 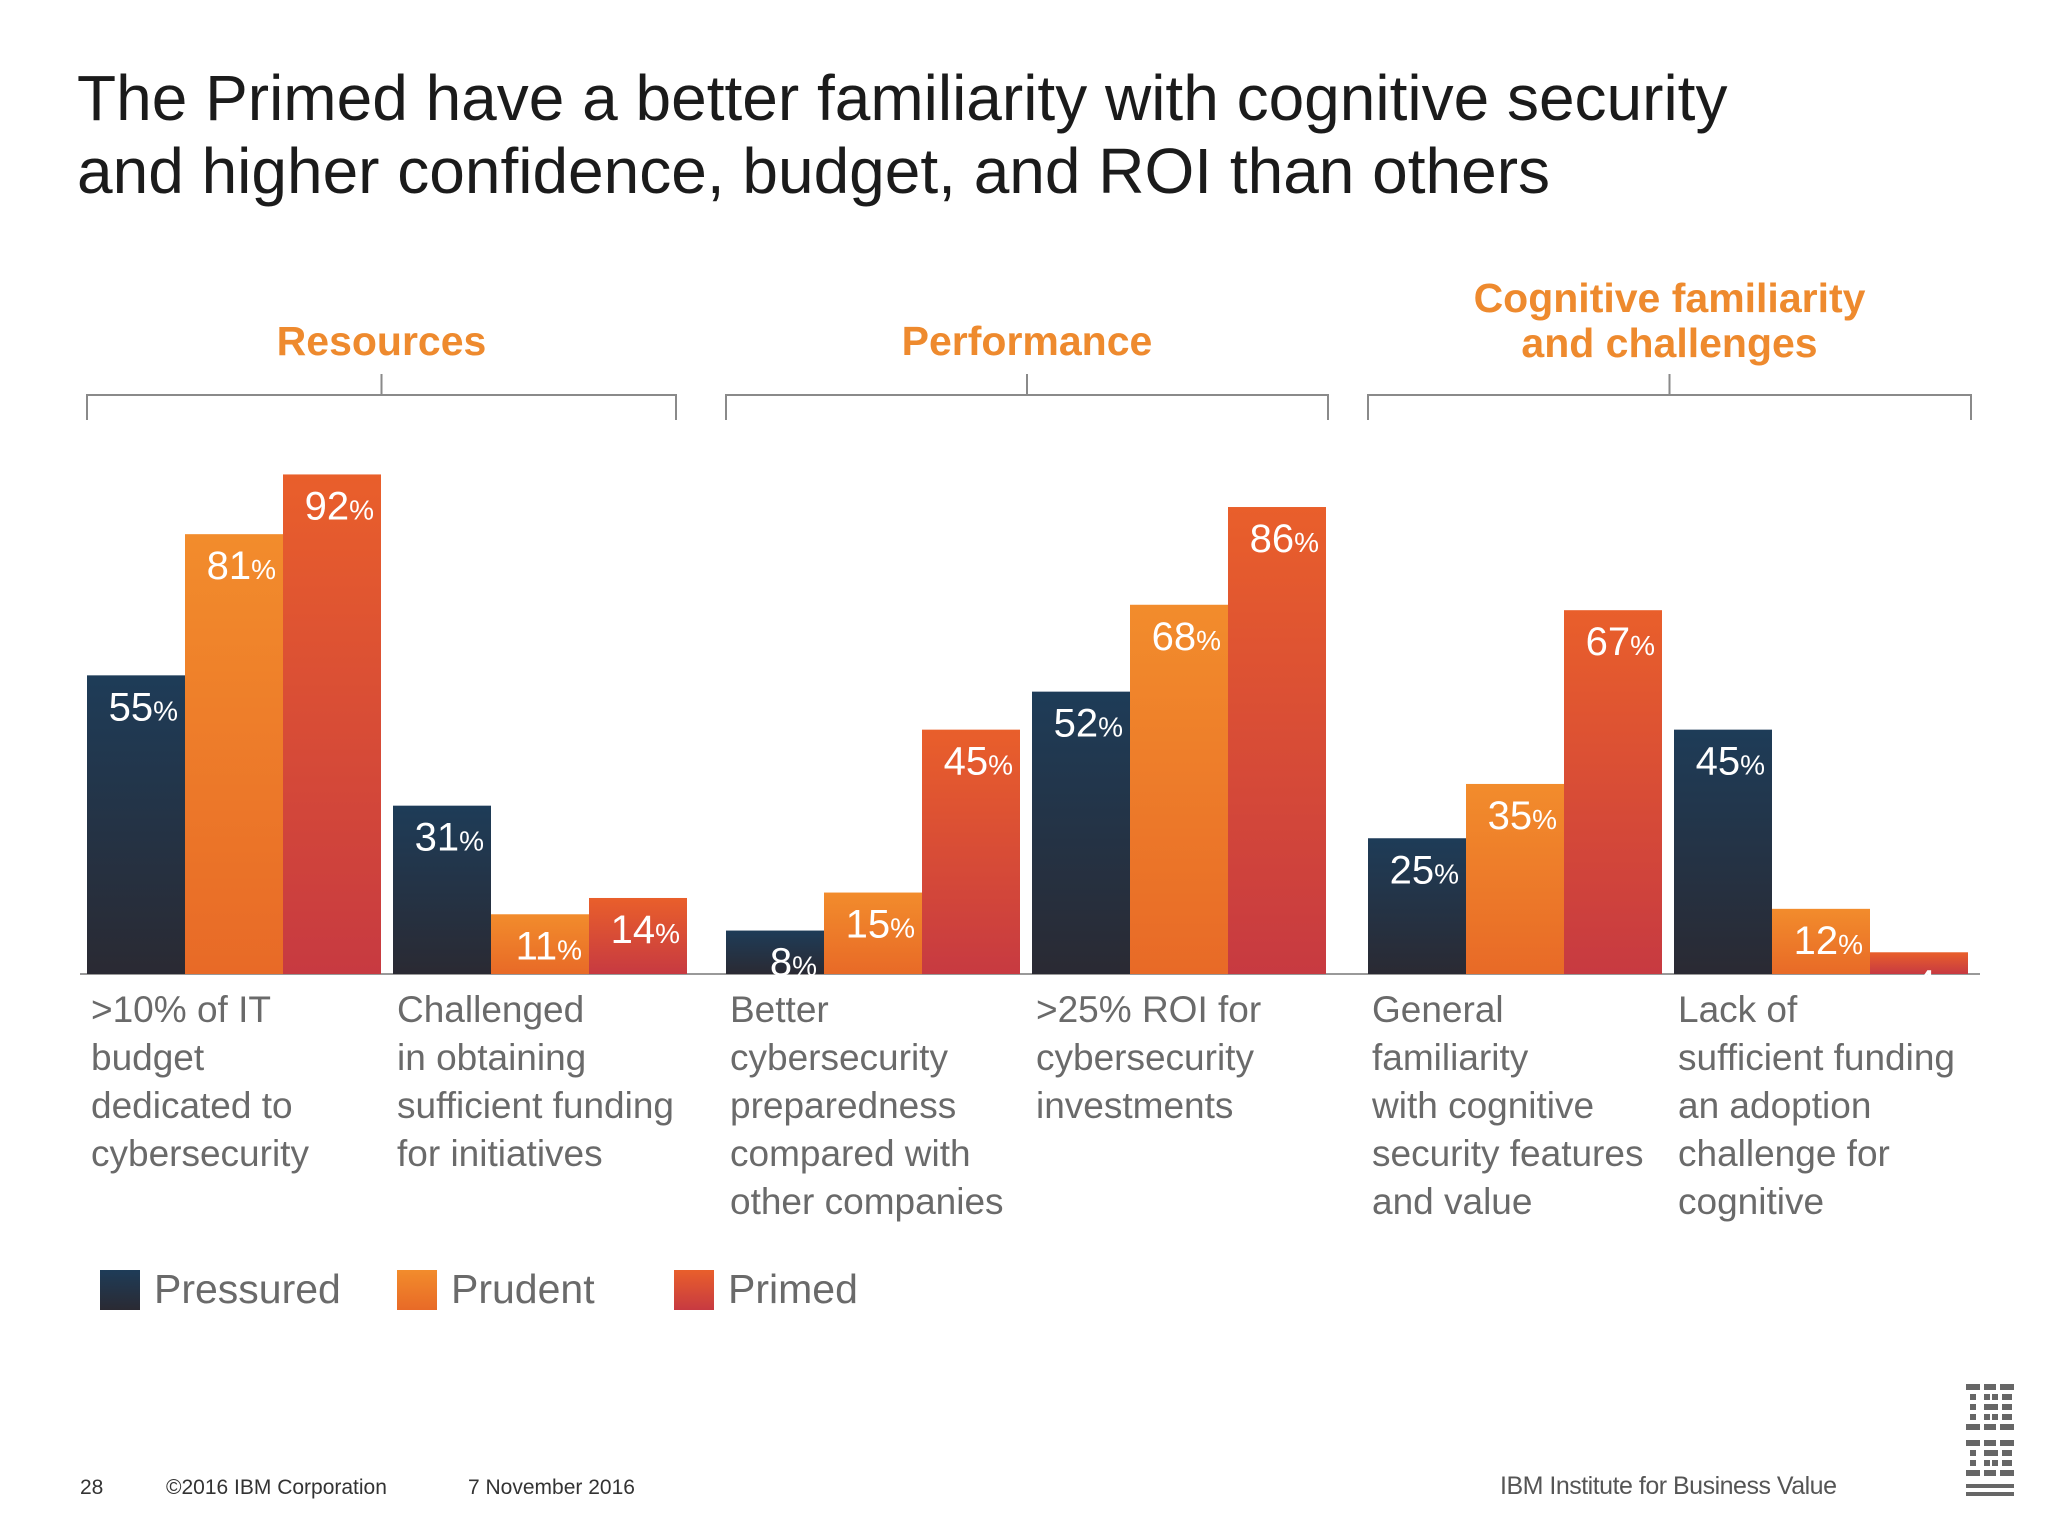 What do you see at coordinates (793, 963) in the screenshot?
I see `data-label: 8%` at bounding box center [793, 963].